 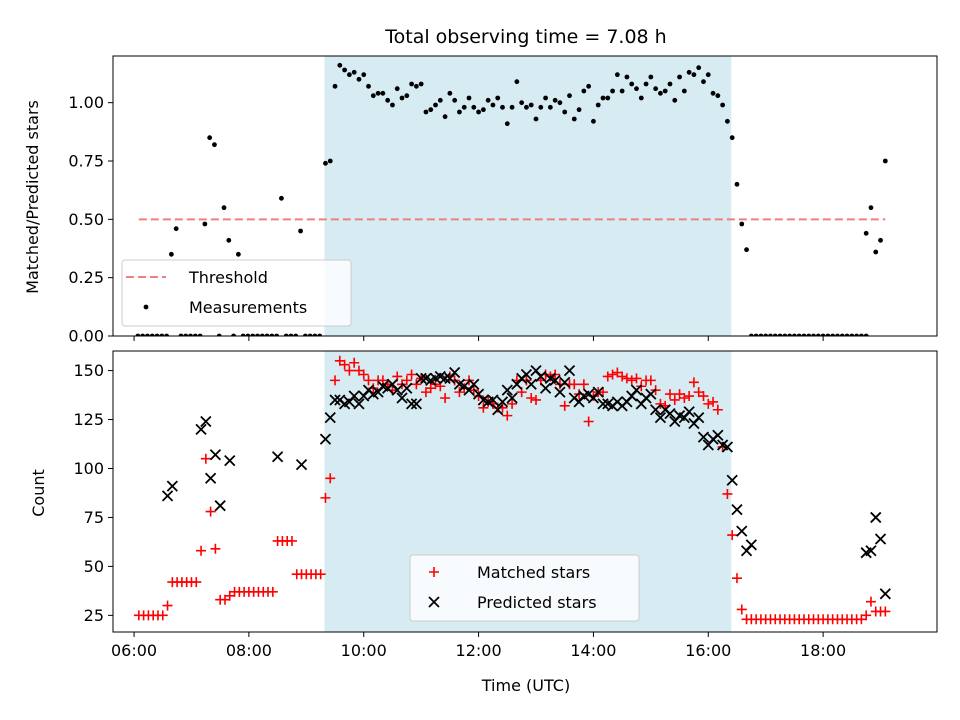 What do you see at coordinates (86, 219) in the screenshot?
I see `top-y-tick-label: 0.50` at bounding box center [86, 219].